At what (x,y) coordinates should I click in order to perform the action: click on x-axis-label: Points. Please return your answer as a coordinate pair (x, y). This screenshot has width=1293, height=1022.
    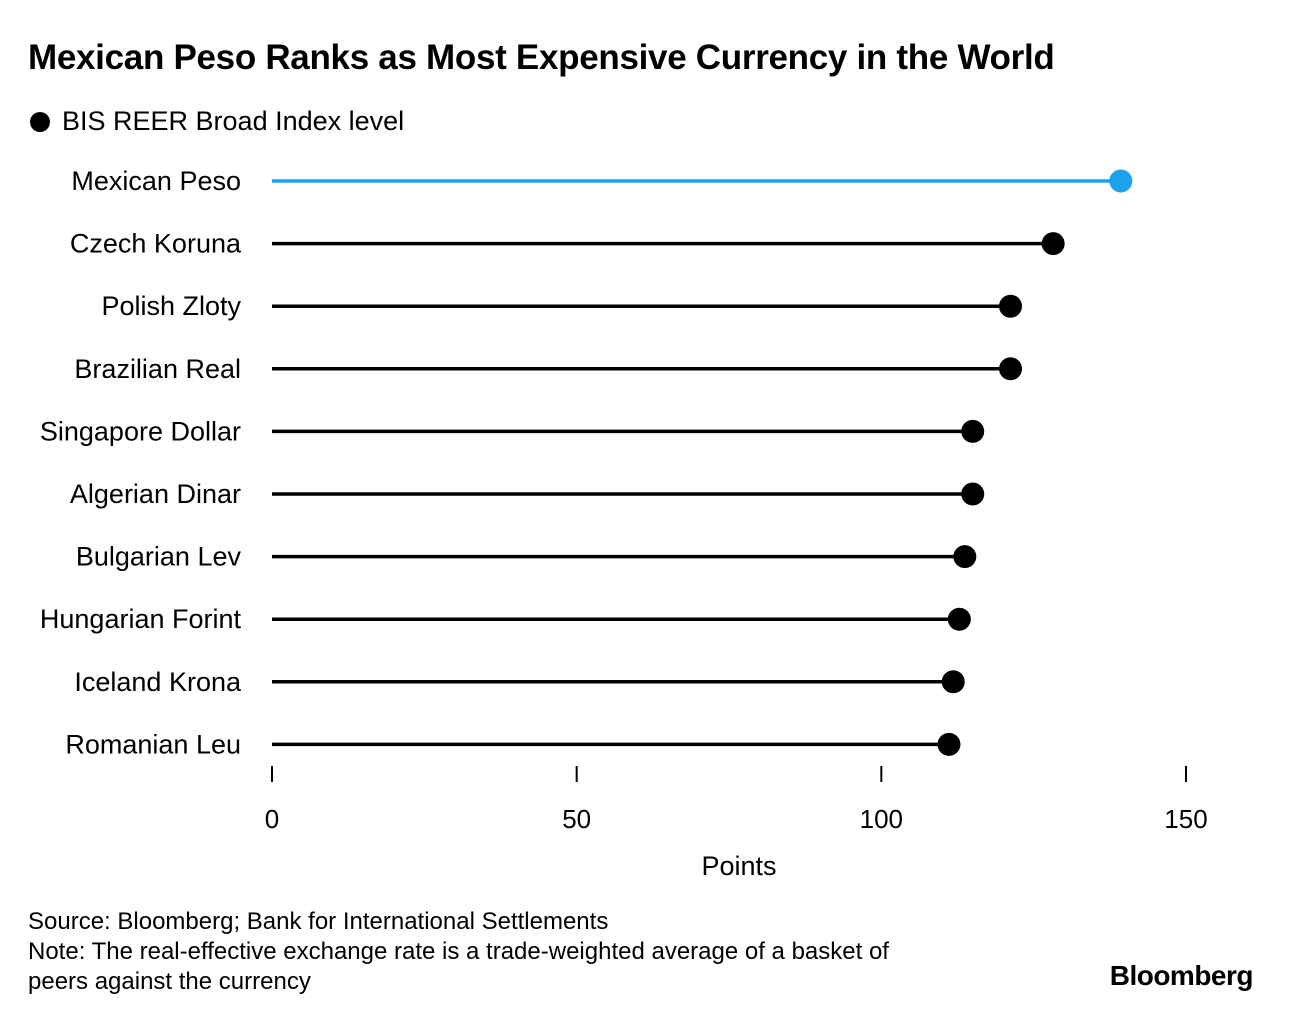
    Looking at the image, I should click on (738, 866).